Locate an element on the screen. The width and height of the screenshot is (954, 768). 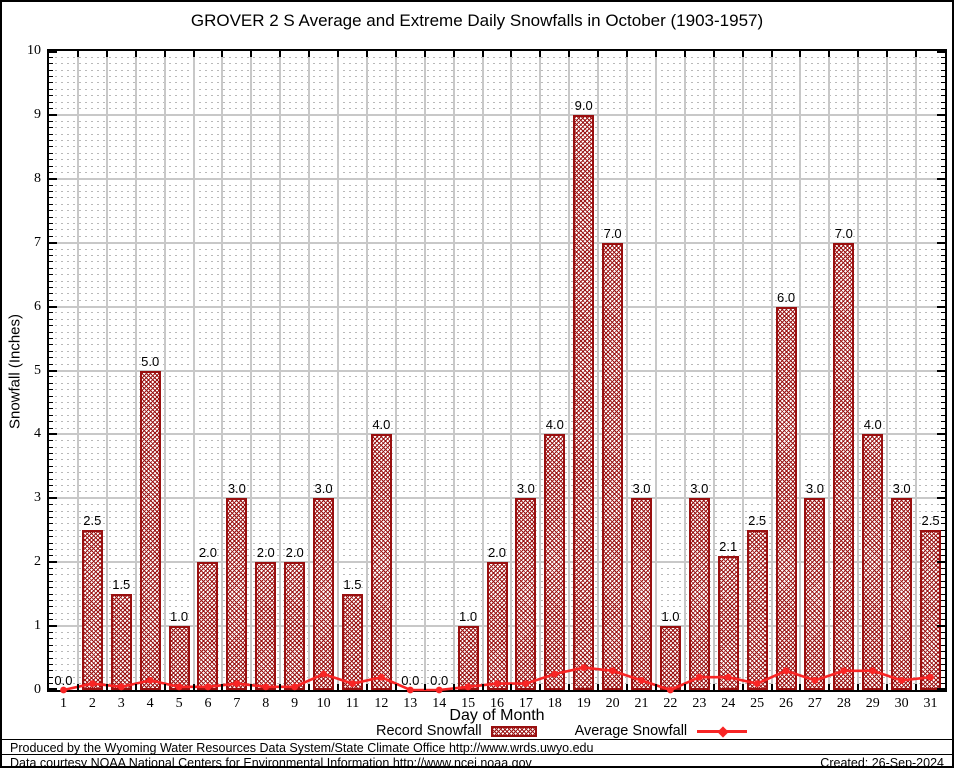
x-tick-label: 23 is located at coordinates (699, 703).